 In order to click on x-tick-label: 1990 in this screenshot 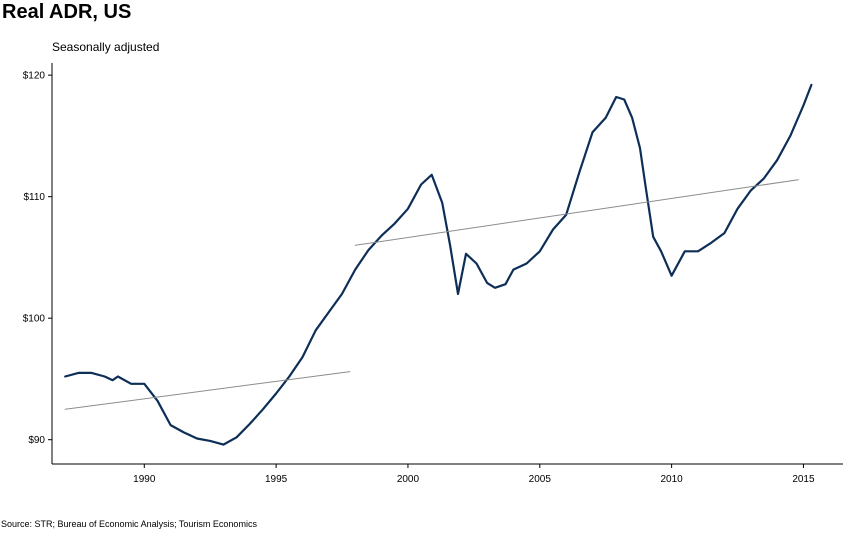, I will do `click(144, 479)`.